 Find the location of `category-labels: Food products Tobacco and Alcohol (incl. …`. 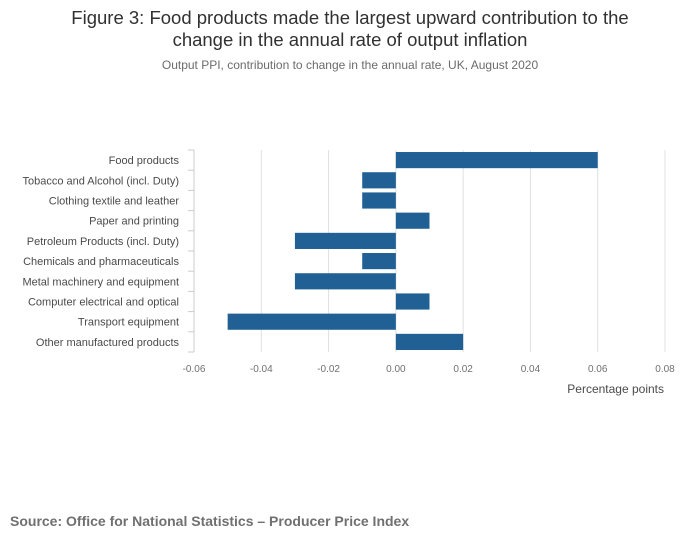

category-labels: Food products Tobacco and Alcohol (incl. … is located at coordinates (100, 252).